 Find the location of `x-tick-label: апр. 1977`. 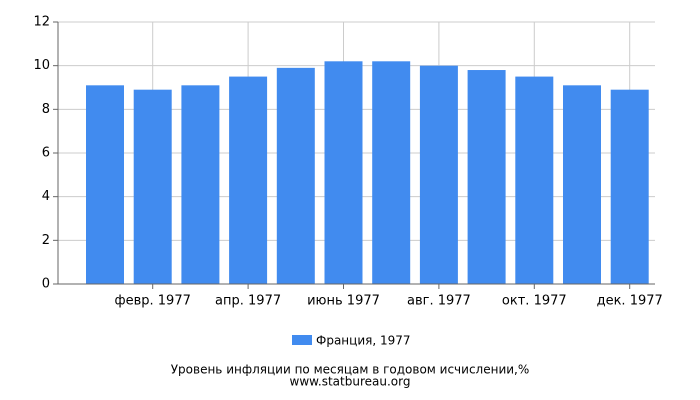

x-tick-label: апр. 1977 is located at coordinates (248, 301).